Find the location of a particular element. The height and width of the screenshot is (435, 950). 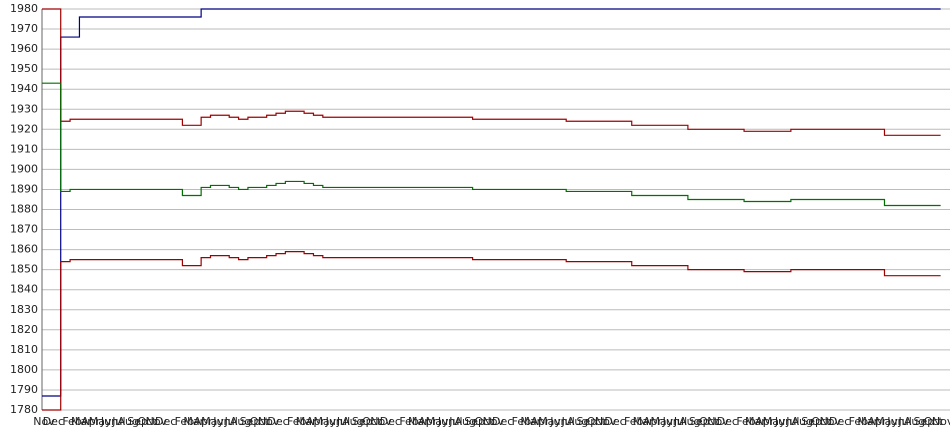

y-tick-label: 1800 is located at coordinates (24, 369).